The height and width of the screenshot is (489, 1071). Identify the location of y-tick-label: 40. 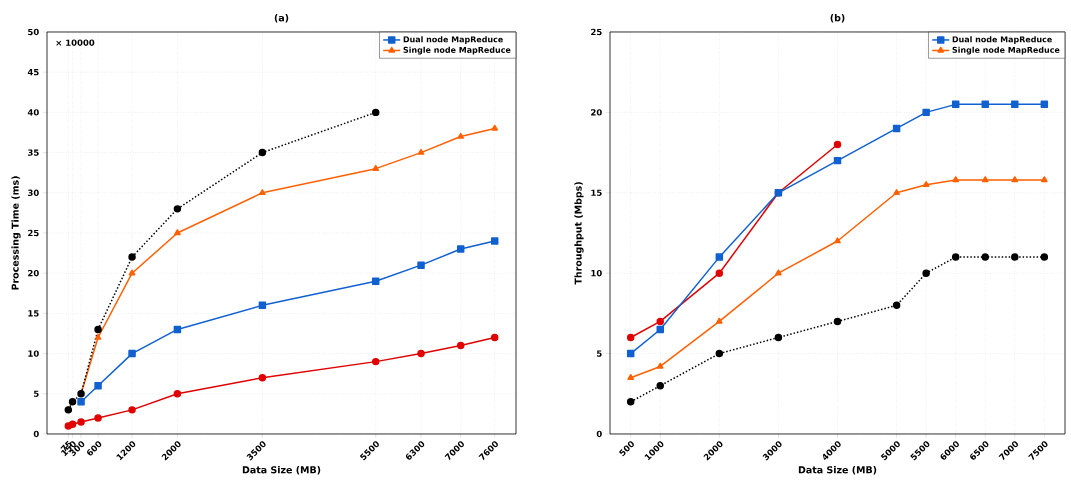
(33, 112).